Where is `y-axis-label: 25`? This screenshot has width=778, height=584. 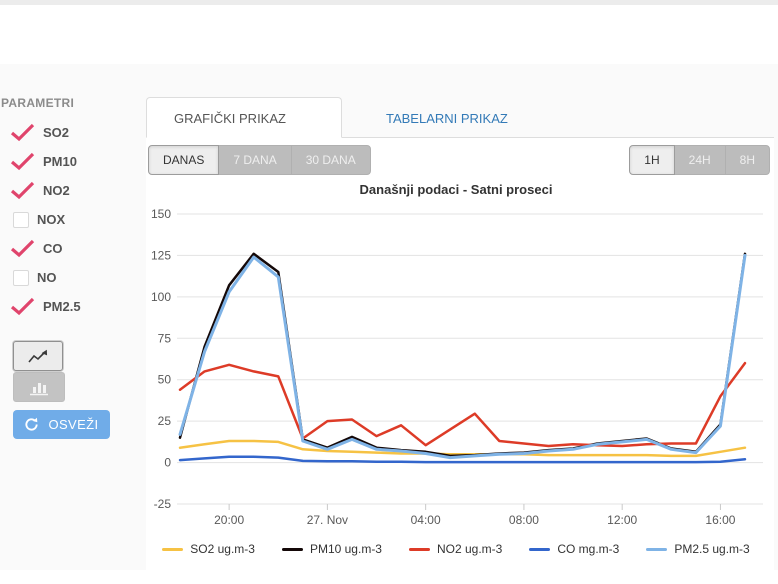
y-axis-label: 25 is located at coordinates (165, 421).